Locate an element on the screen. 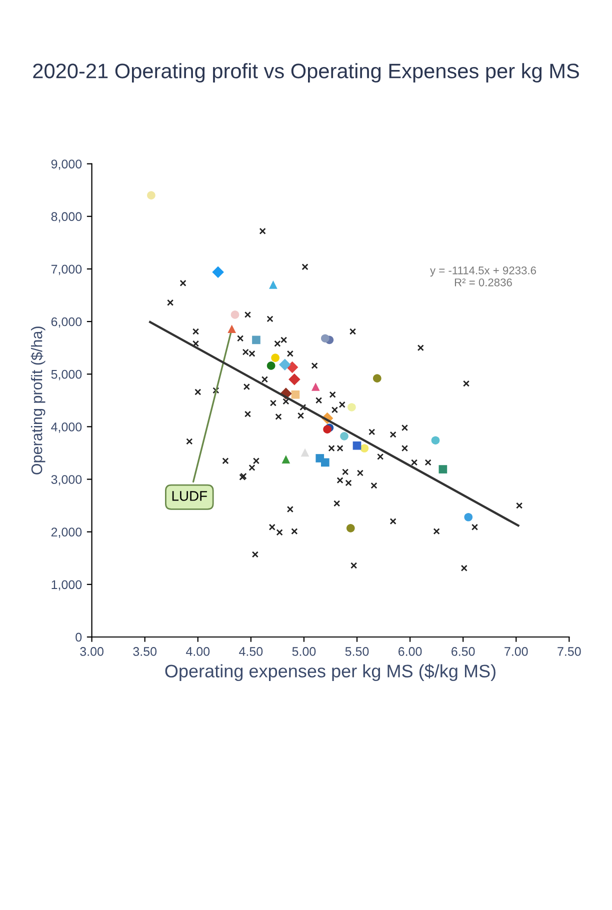 The image size is (612, 910). x-tick-label: 6.50 is located at coordinates (463, 651).